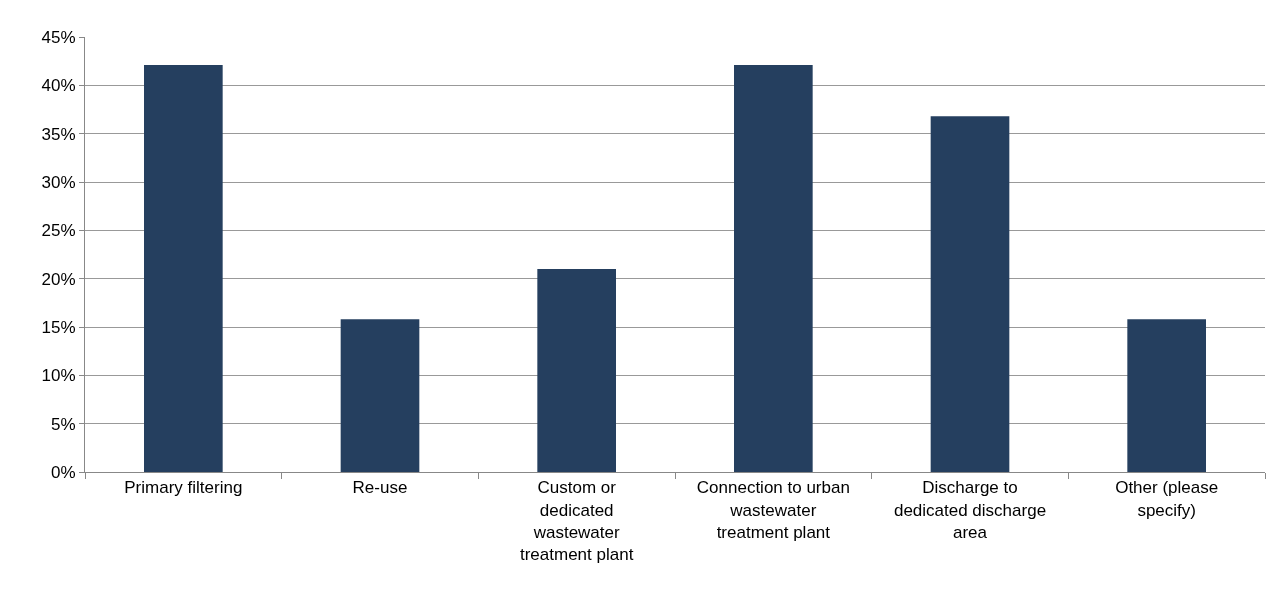  Describe the element at coordinates (58, 86) in the screenshot. I see `y-tick-label: 40%` at that location.